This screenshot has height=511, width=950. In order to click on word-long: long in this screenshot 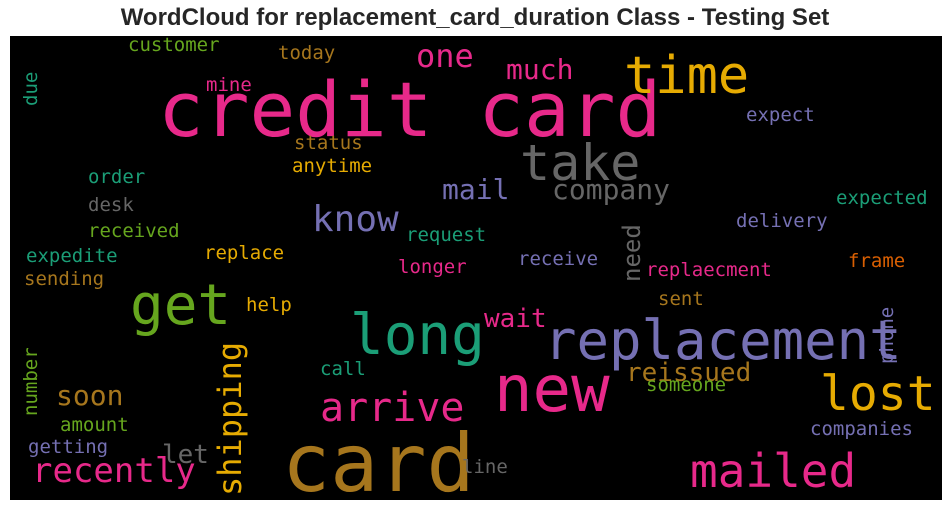, I will do `click(417, 336)`.